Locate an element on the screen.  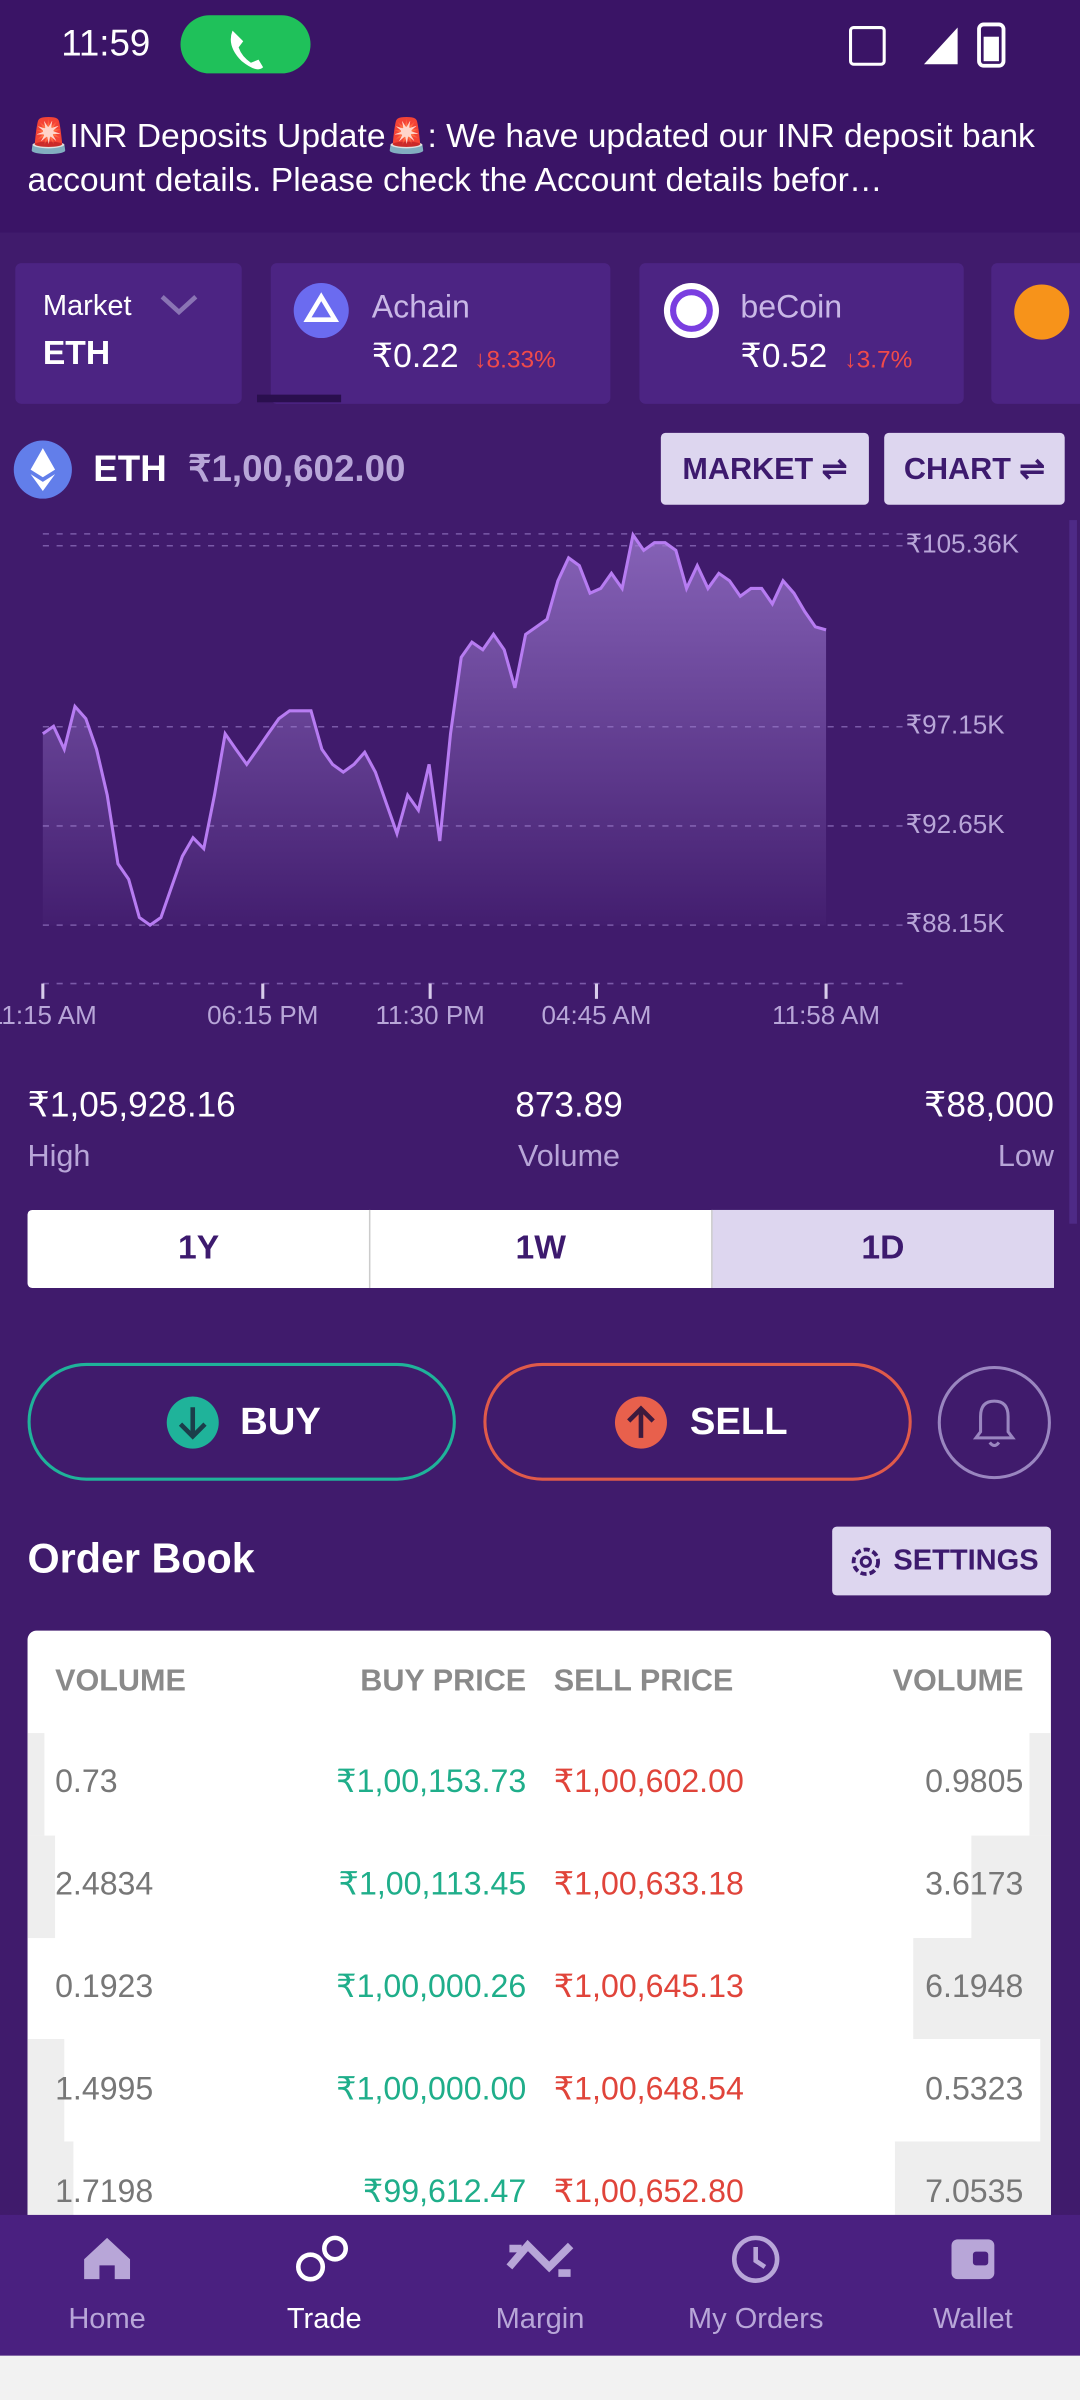
achain-icon is located at coordinates (321, 310).